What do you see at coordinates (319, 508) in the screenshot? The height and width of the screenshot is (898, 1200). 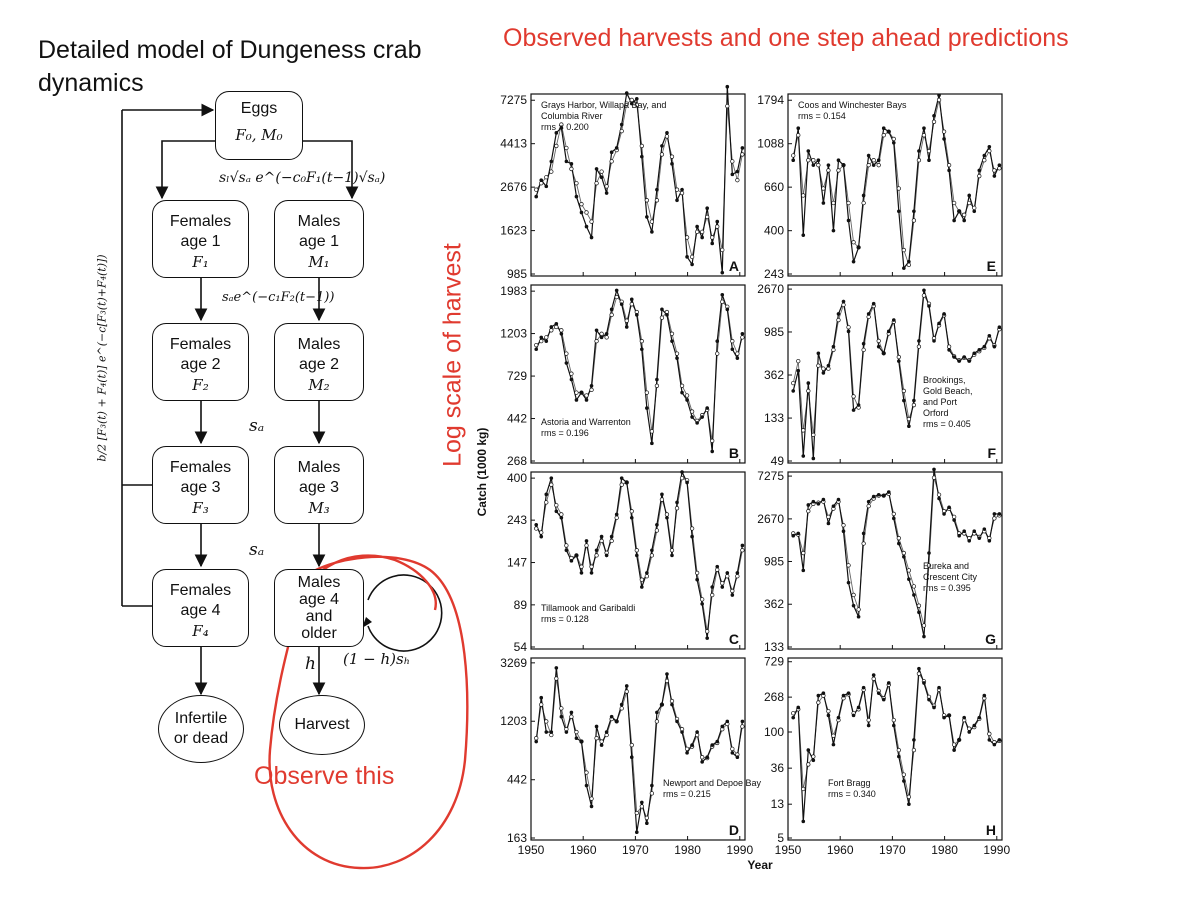 I see `males-age3-symbol: M₃` at bounding box center [319, 508].